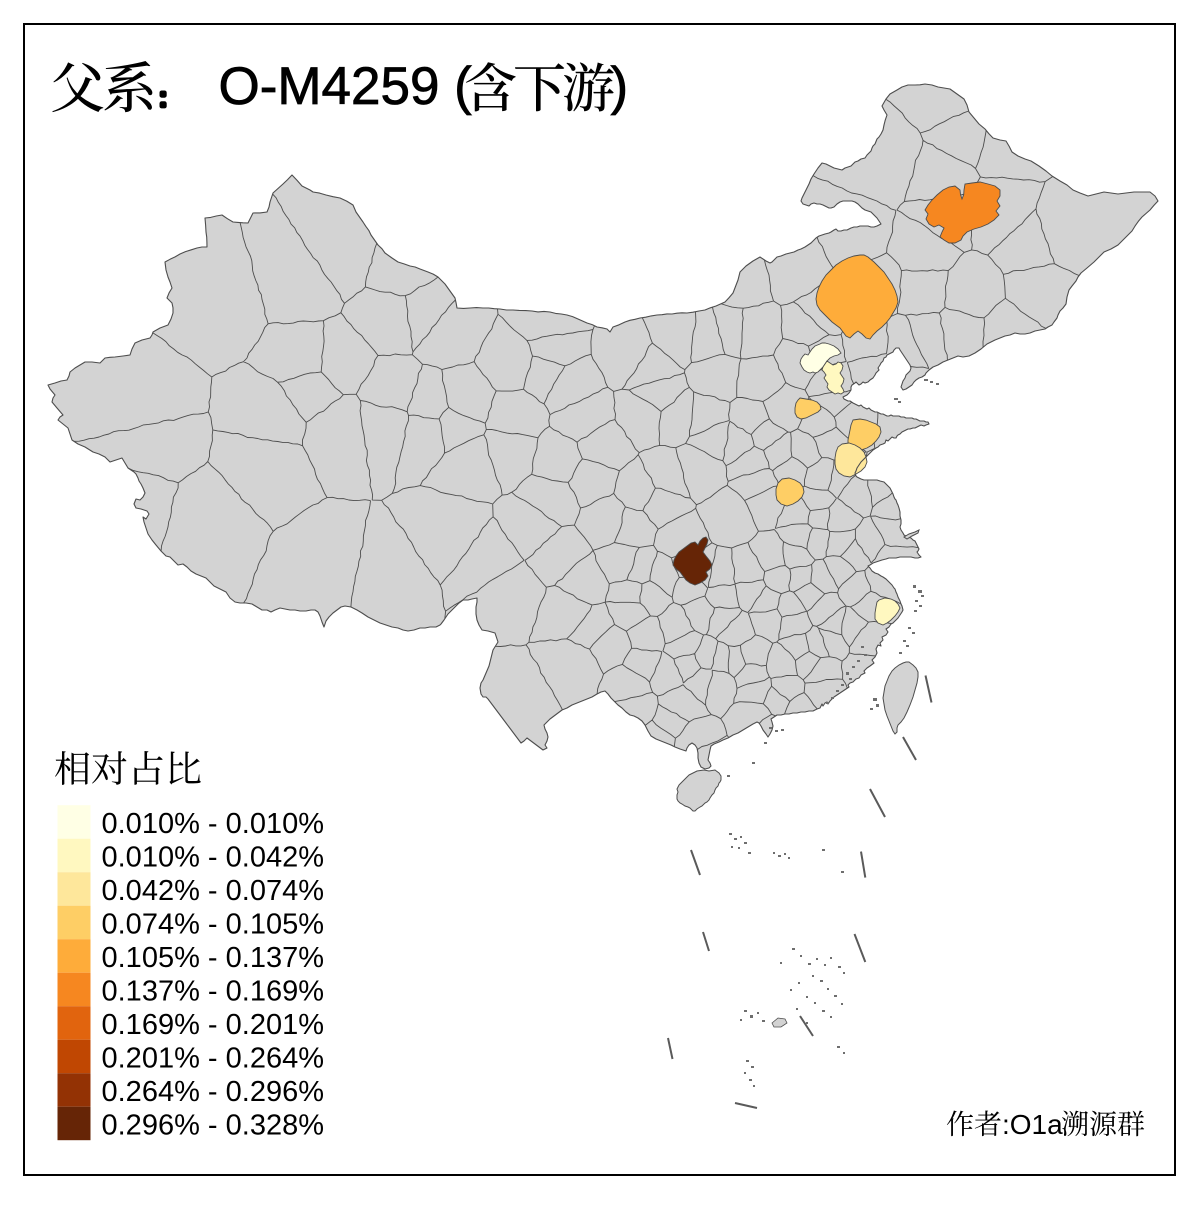  I want to click on svg-text: 0.042% - 0.074%, so click(213, 891).